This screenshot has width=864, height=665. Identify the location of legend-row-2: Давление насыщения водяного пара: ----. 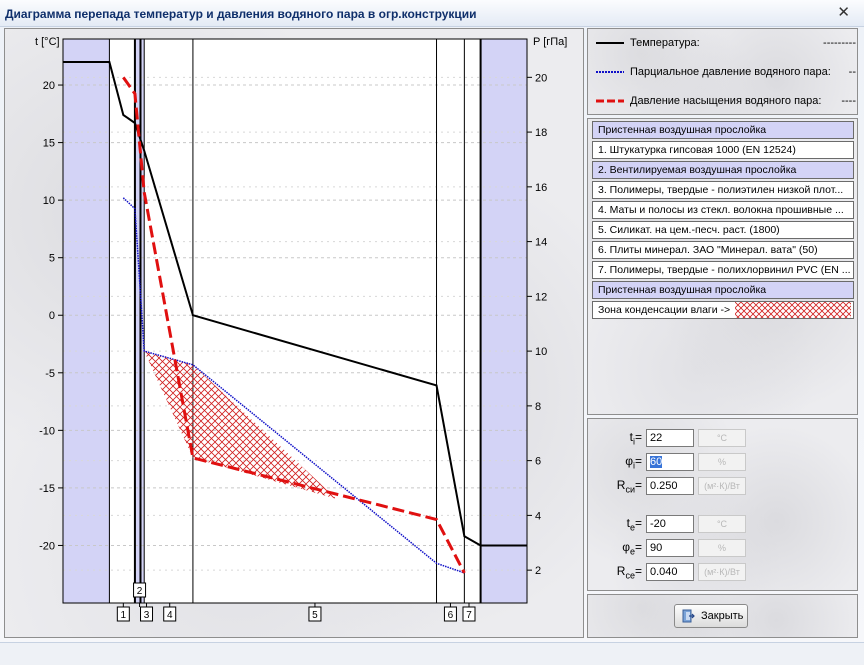
(725, 103).